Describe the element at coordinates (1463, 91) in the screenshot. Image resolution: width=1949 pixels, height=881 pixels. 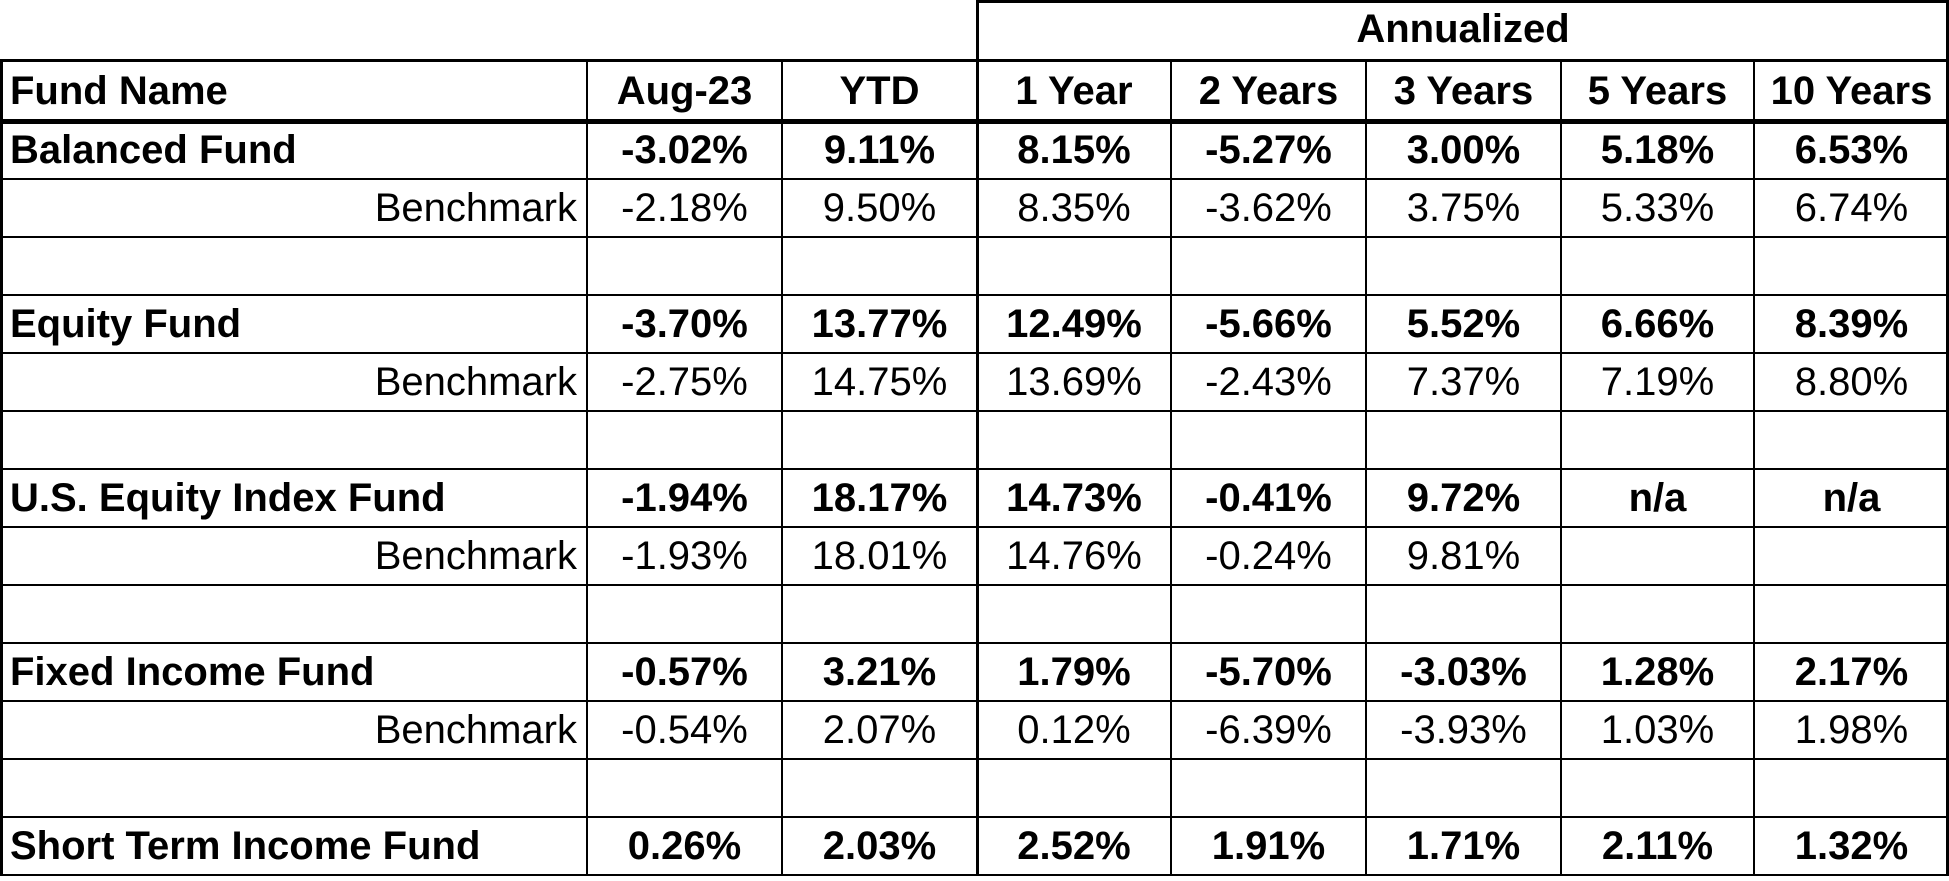
I see `column-header-3-years: 3 Years` at that location.